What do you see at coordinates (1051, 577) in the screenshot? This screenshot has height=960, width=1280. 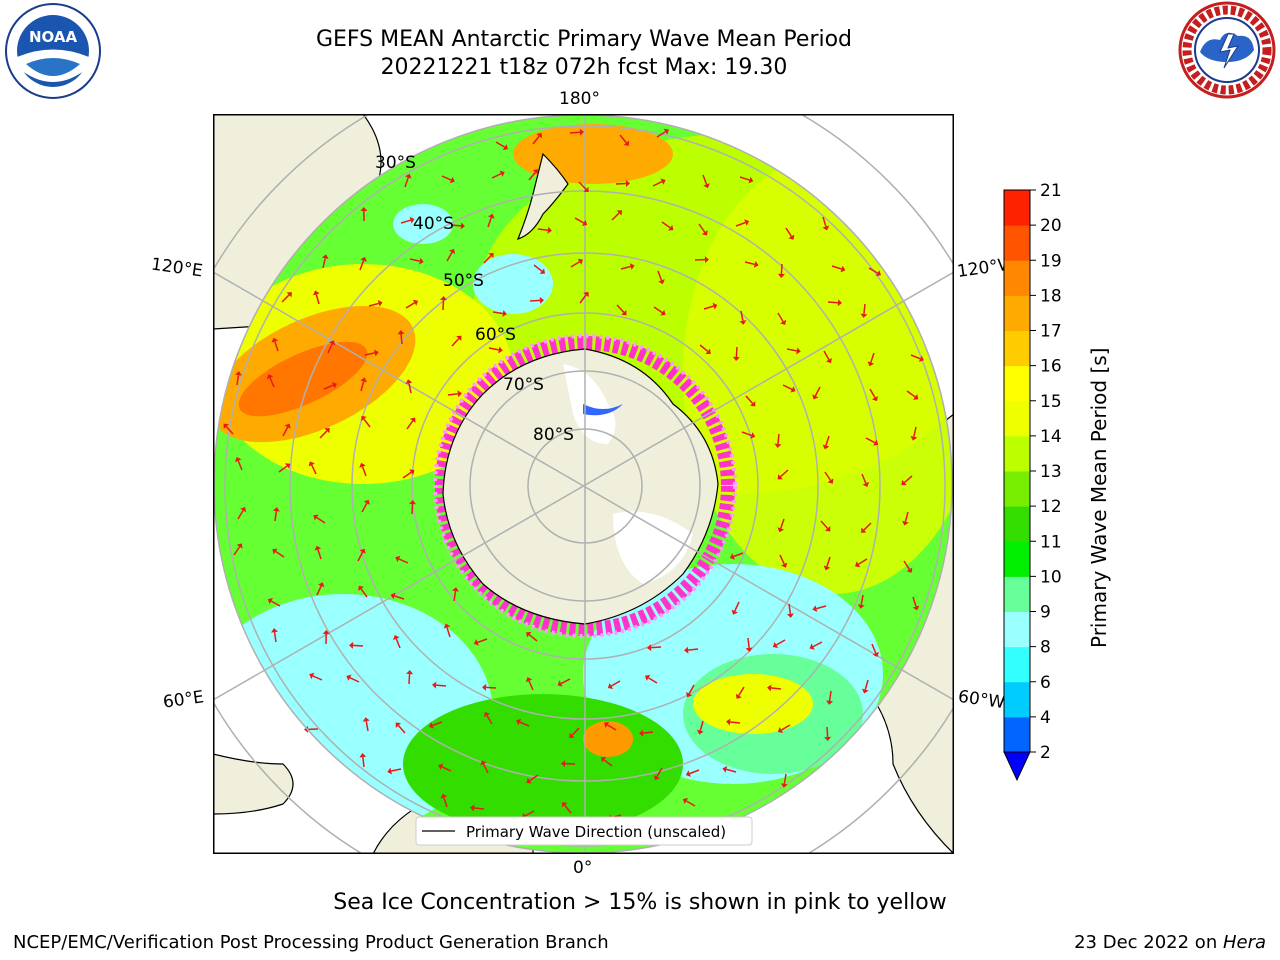 I see `colorbar-tick-label: 10` at bounding box center [1051, 577].